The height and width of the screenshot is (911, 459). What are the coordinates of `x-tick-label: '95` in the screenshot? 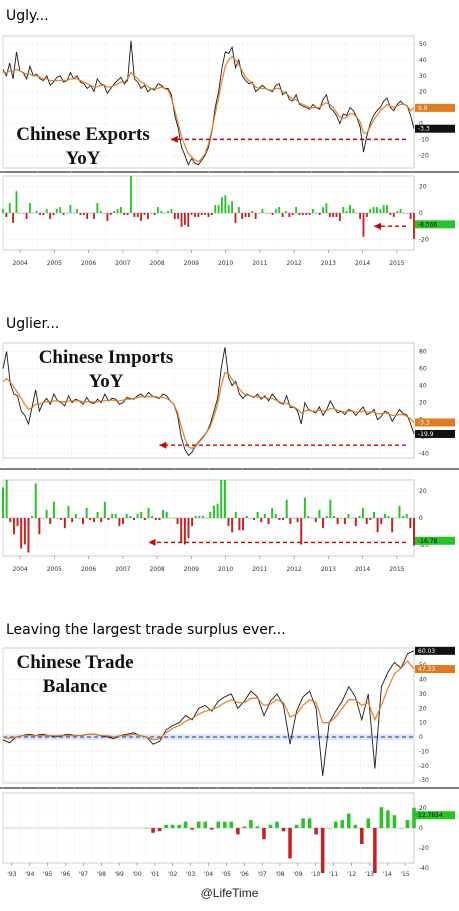 It's located at (47, 874).